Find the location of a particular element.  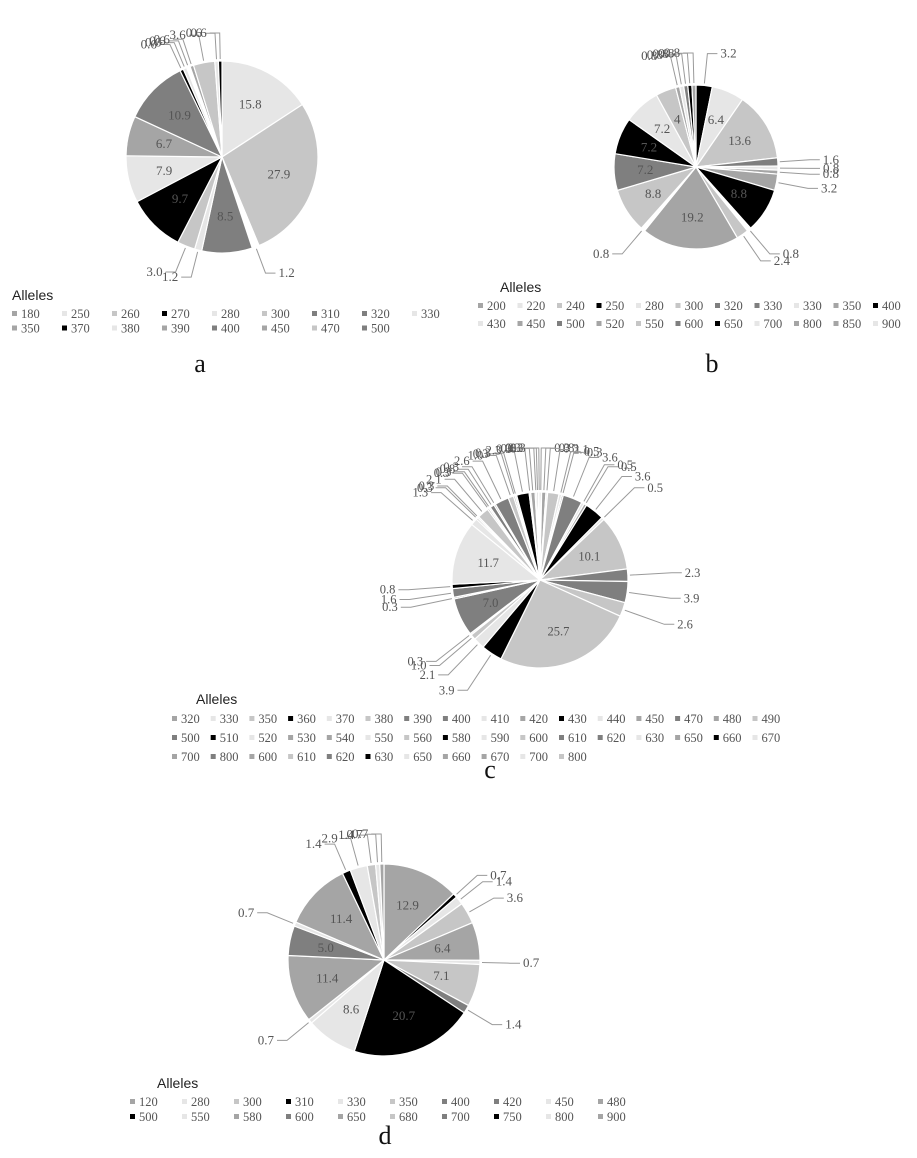

data-label: 0.6 is located at coordinates (149, 44).